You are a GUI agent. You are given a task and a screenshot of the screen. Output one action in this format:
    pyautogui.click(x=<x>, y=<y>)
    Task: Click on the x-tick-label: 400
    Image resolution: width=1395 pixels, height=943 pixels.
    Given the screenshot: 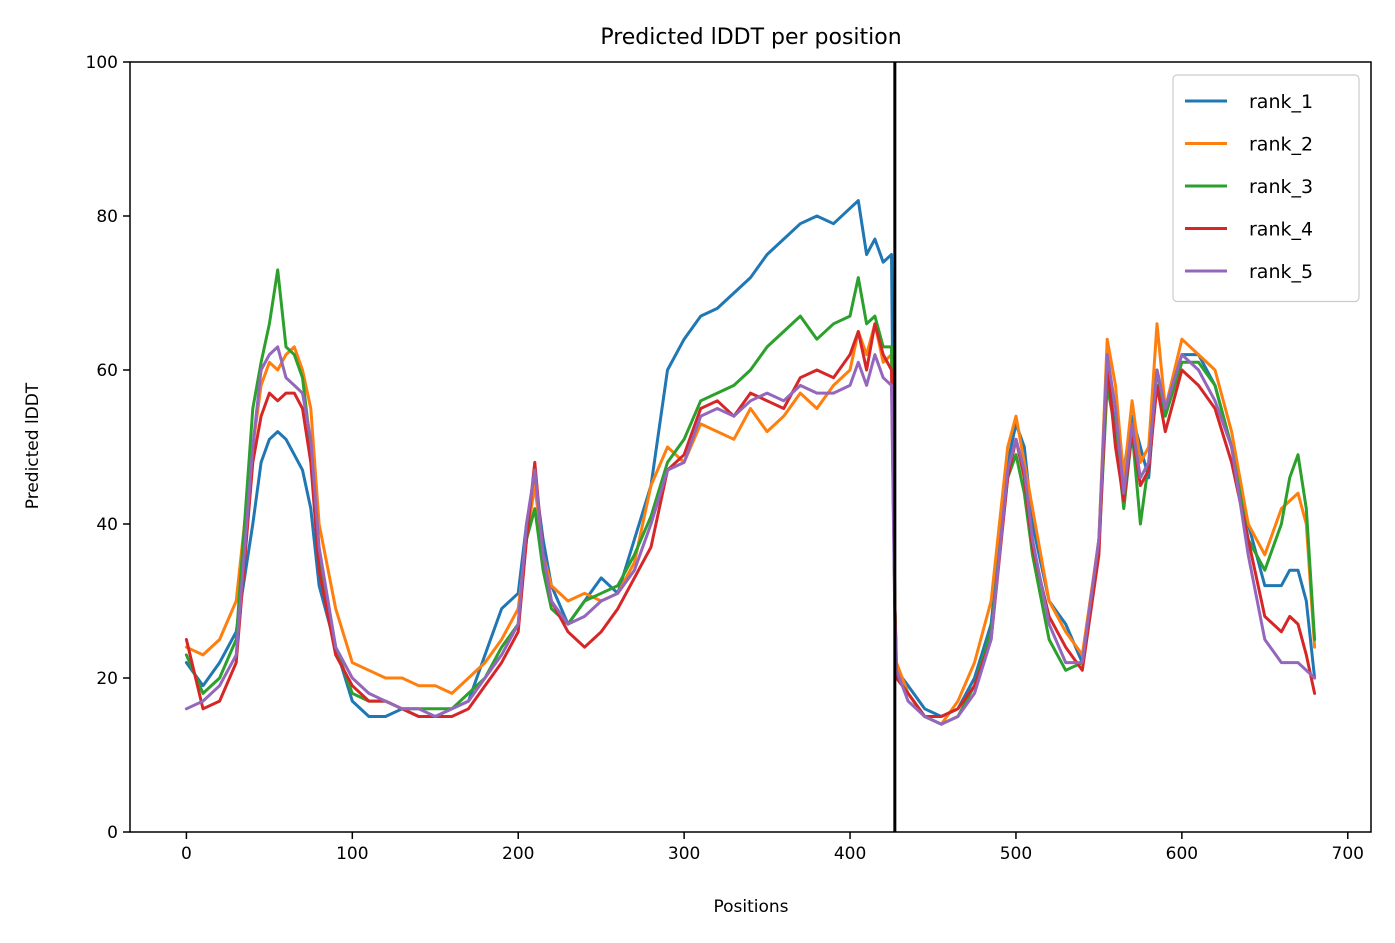 What is the action you would take?
    pyautogui.click(x=850, y=854)
    